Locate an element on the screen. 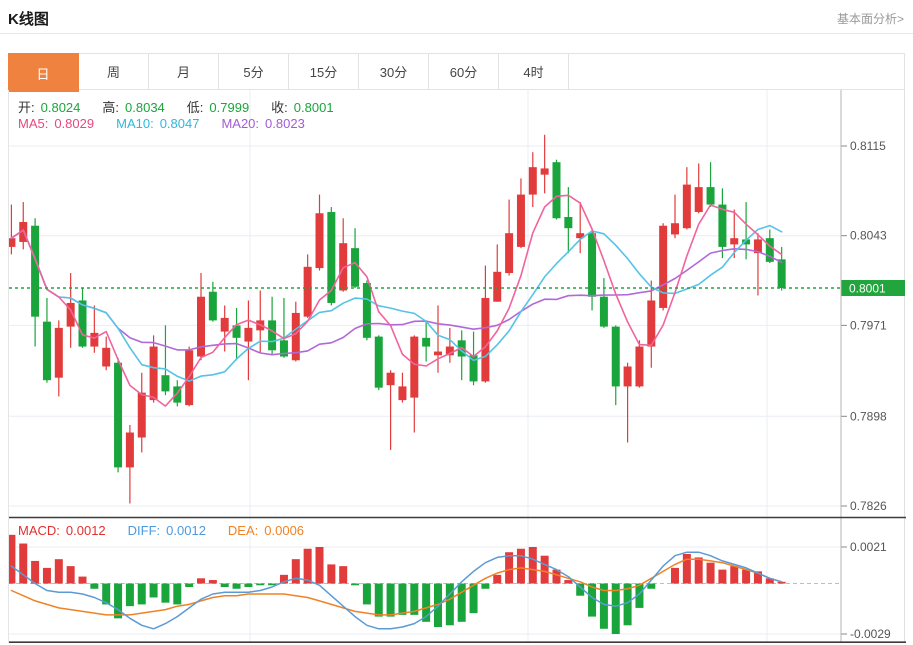 The image size is (913, 645). tab-day: 日 is located at coordinates (43, 72).